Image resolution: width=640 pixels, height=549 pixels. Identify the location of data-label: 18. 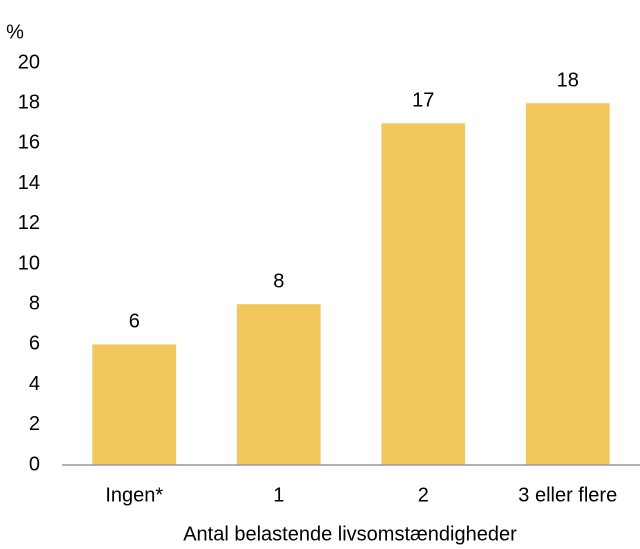
(568, 80).